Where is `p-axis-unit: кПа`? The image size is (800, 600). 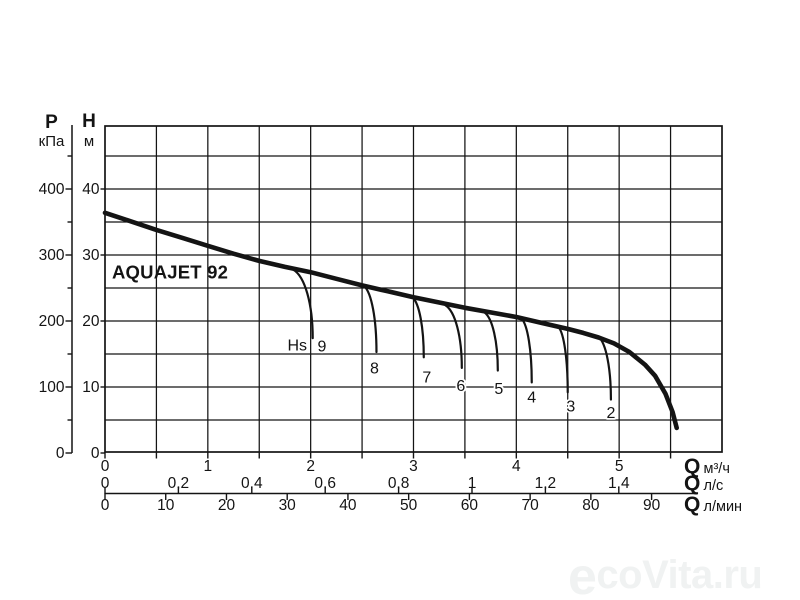 p-axis-unit: кПа is located at coordinates (52, 141).